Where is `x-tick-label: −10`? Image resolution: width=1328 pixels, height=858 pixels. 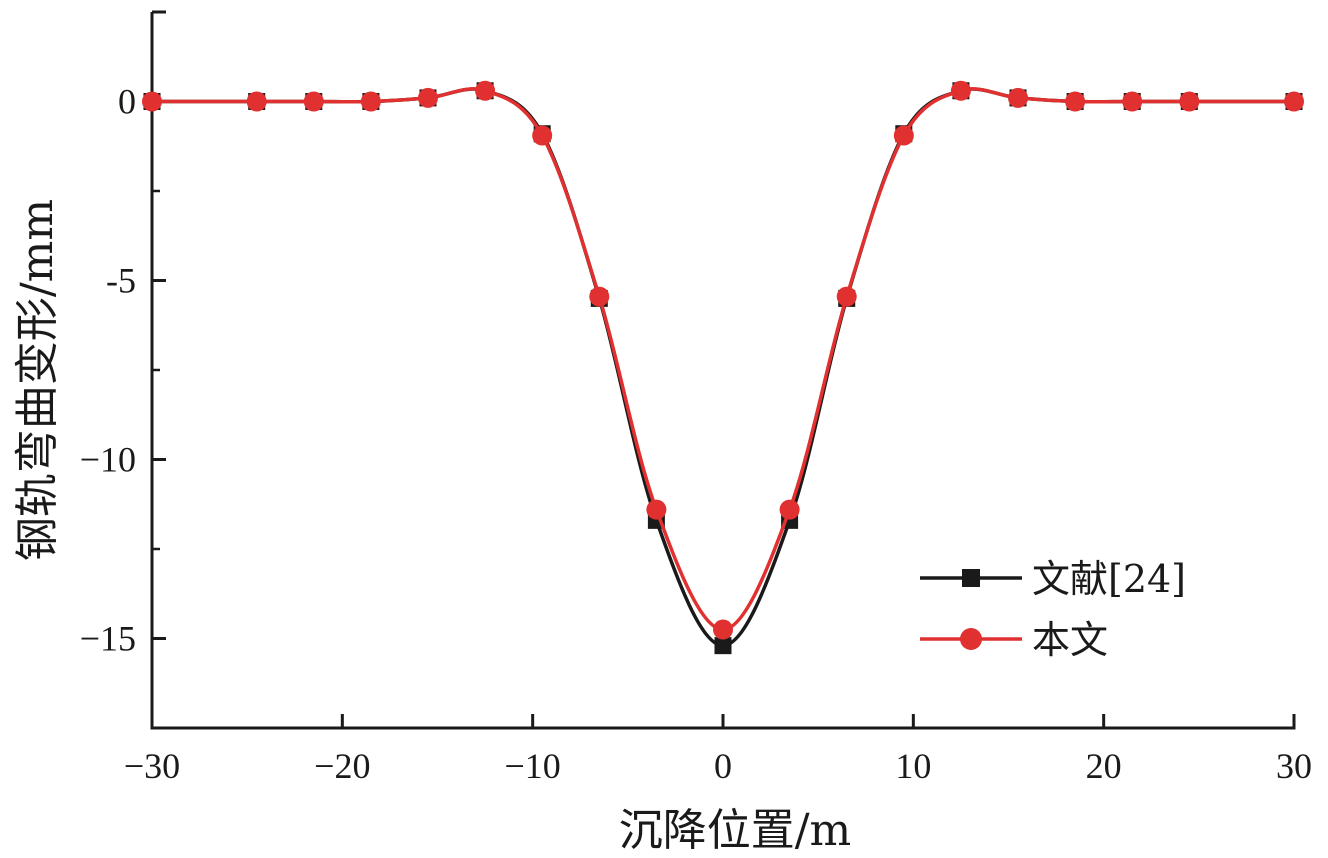
x-tick-label: −10 is located at coordinates (533, 766).